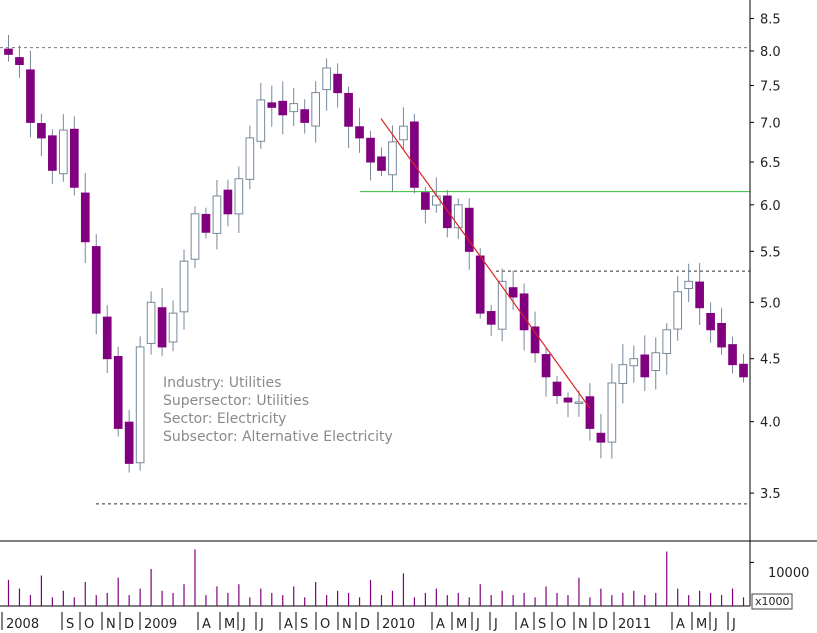 This screenshot has width=817, height=633. What do you see at coordinates (770, 86) in the screenshot?
I see `y-tick-label: 7.5` at bounding box center [770, 86].